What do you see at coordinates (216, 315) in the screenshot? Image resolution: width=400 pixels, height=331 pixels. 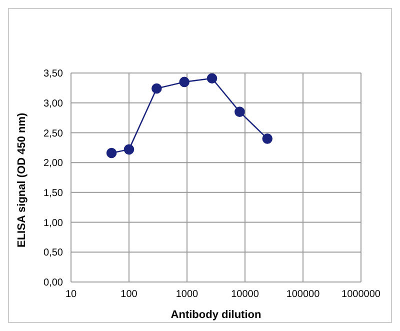 I see `x-axis-title: Antibody dilution` at bounding box center [216, 315].